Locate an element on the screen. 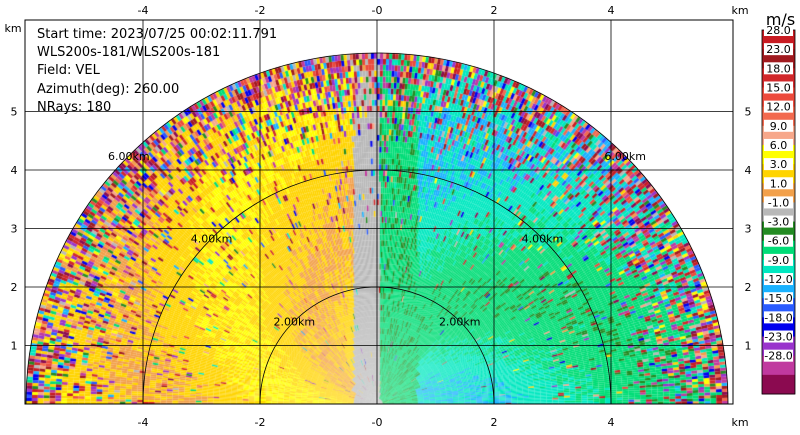 This screenshot has width=800, height=435. colorbar-tick-label: -12.0 is located at coordinates (778, 279).